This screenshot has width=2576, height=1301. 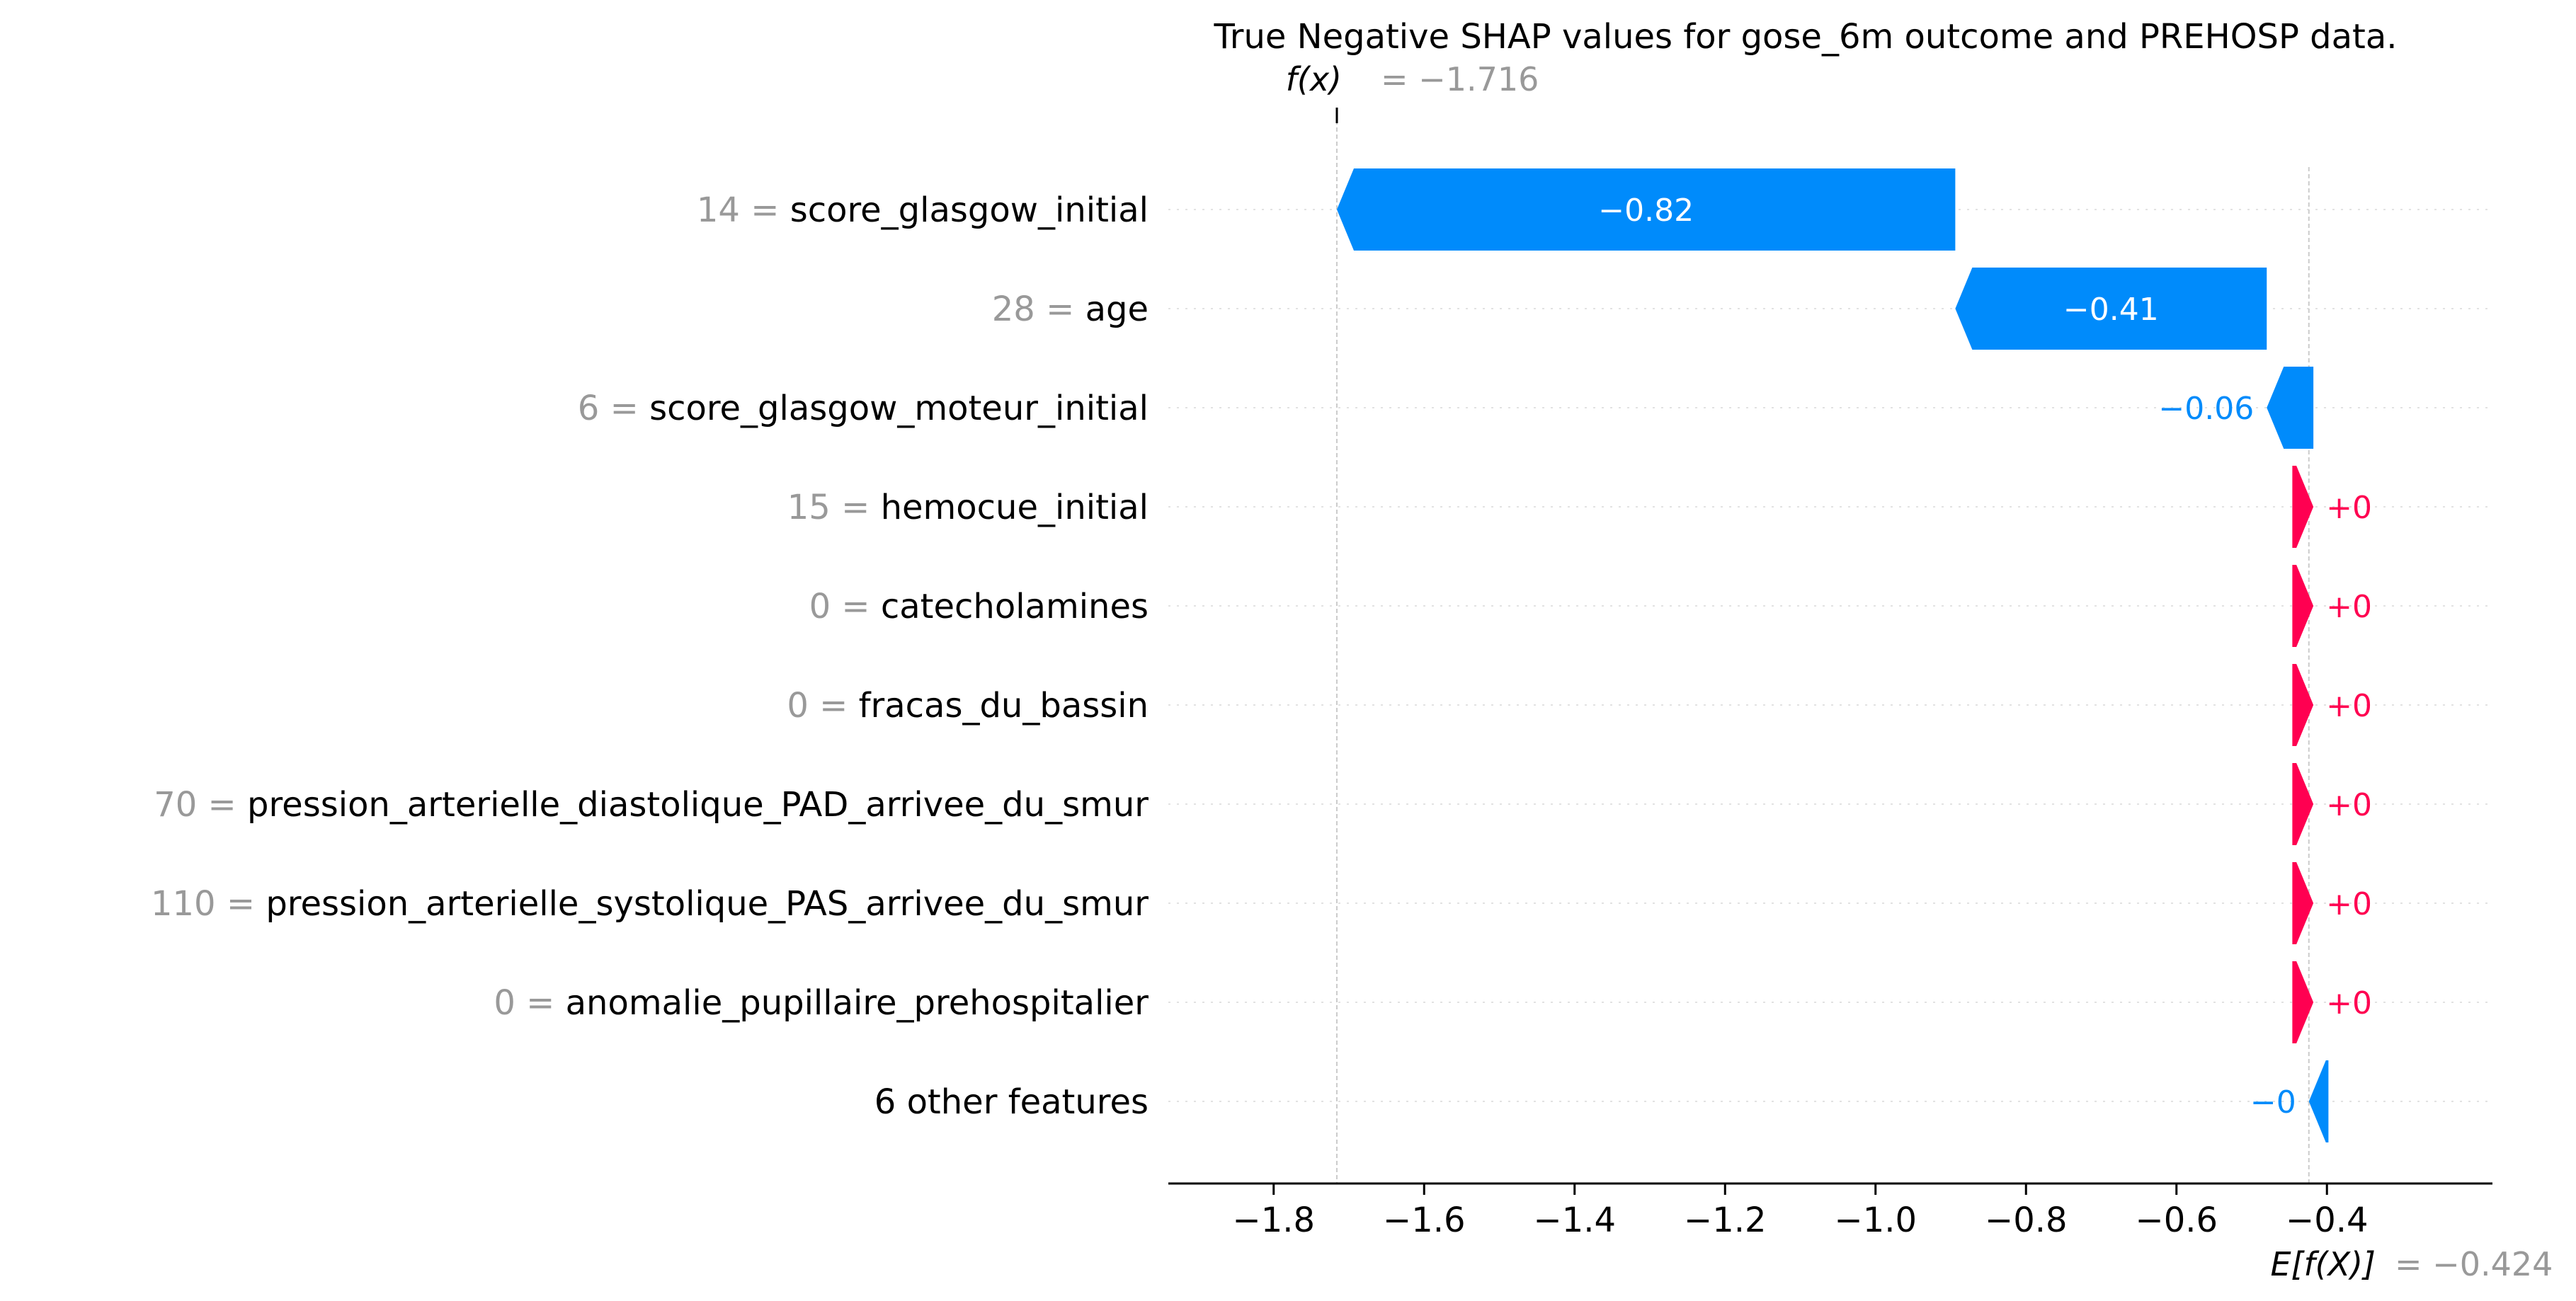 I want to click on efx-label: E[f(X)], so click(x=2323, y=1264).